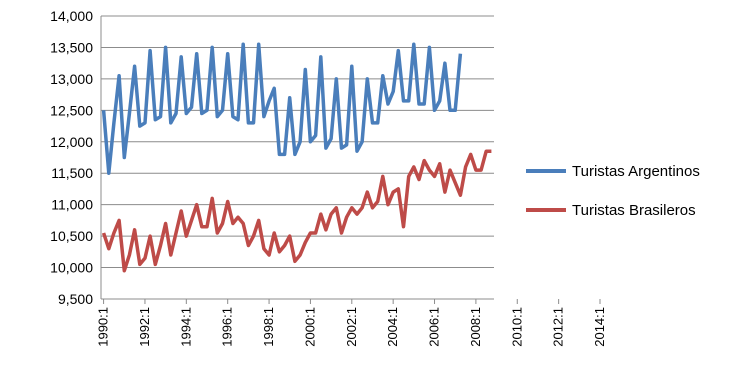 The image size is (742, 374). I want to click on y-tick-label: 11,000, so click(72, 205).